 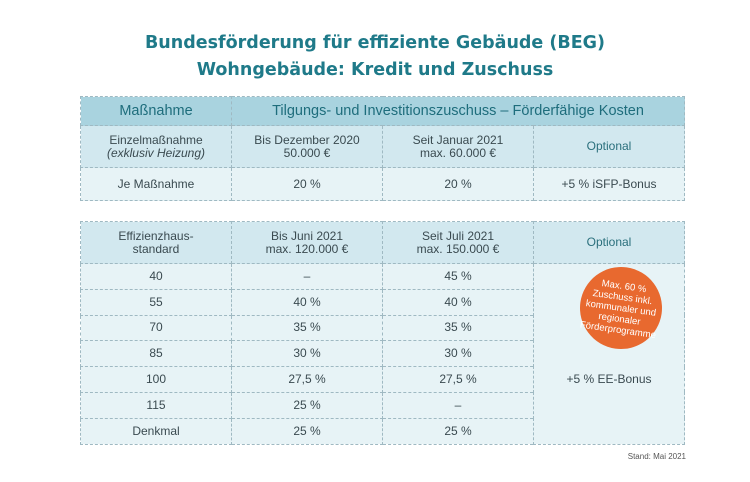 What do you see at coordinates (156, 405) in the screenshot?
I see `cell: 115` at bounding box center [156, 405].